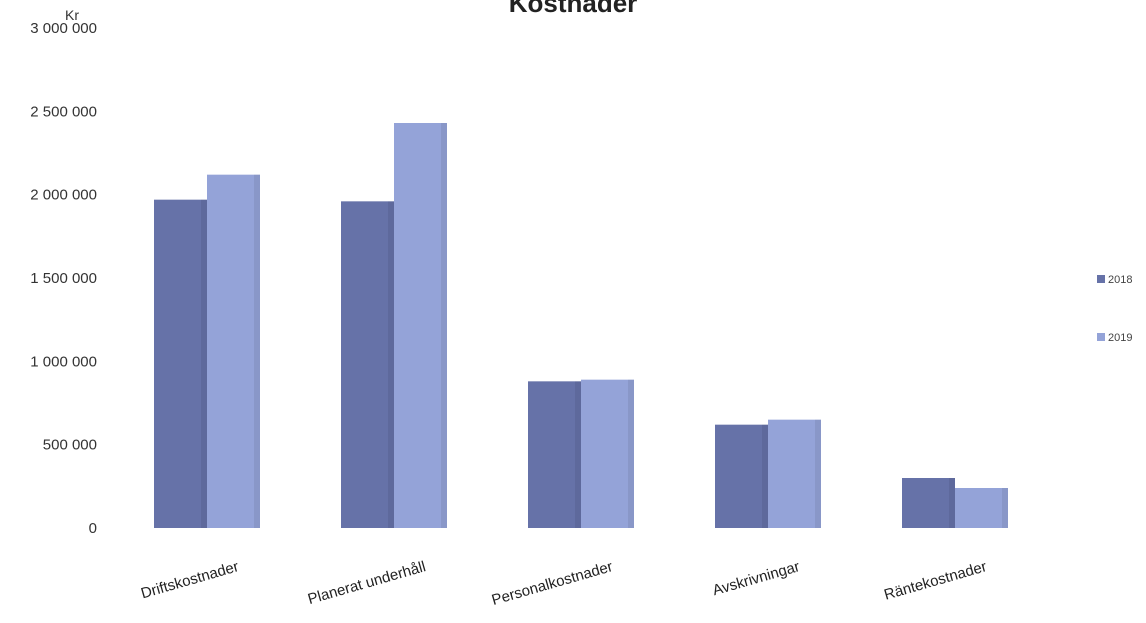 This screenshot has height=623, width=1146. What do you see at coordinates (1120, 338) in the screenshot?
I see `legend-label: 2019` at bounding box center [1120, 338].